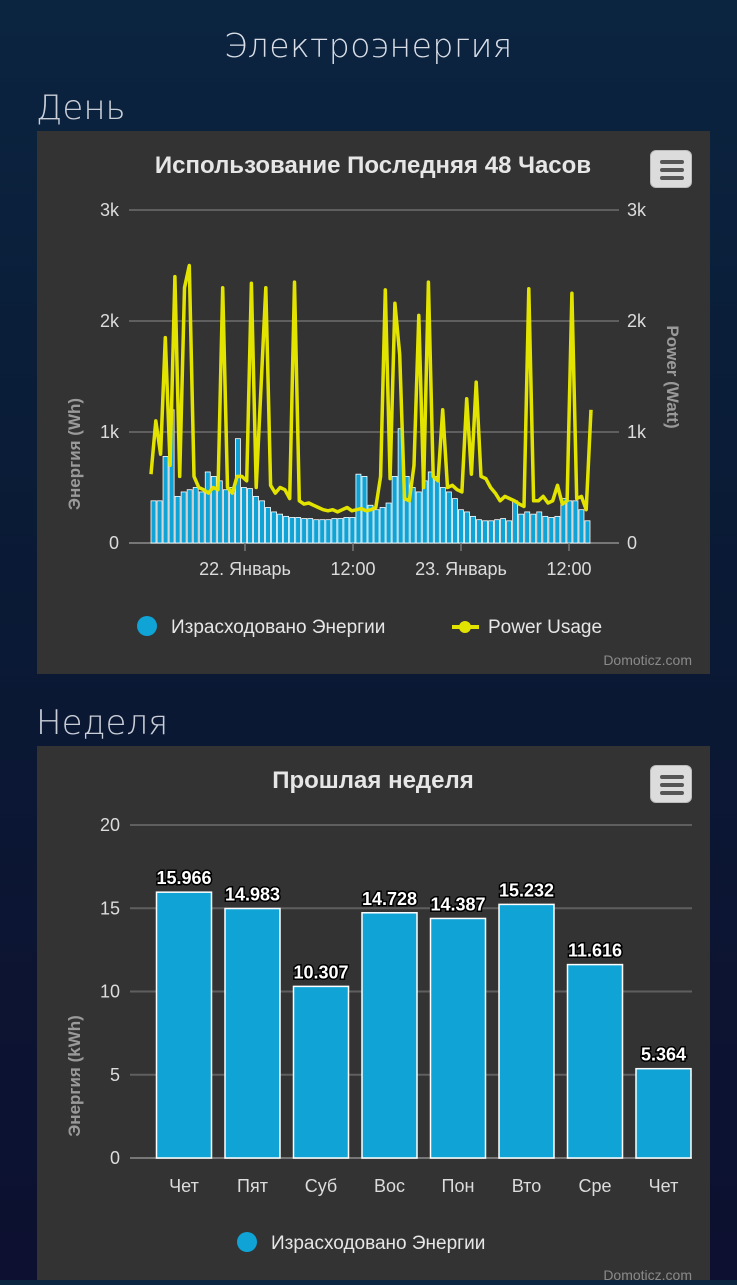 This screenshot has height=1285, width=737. What do you see at coordinates (671, 784) in the screenshot?
I see `chart-menu-button-week` at bounding box center [671, 784].